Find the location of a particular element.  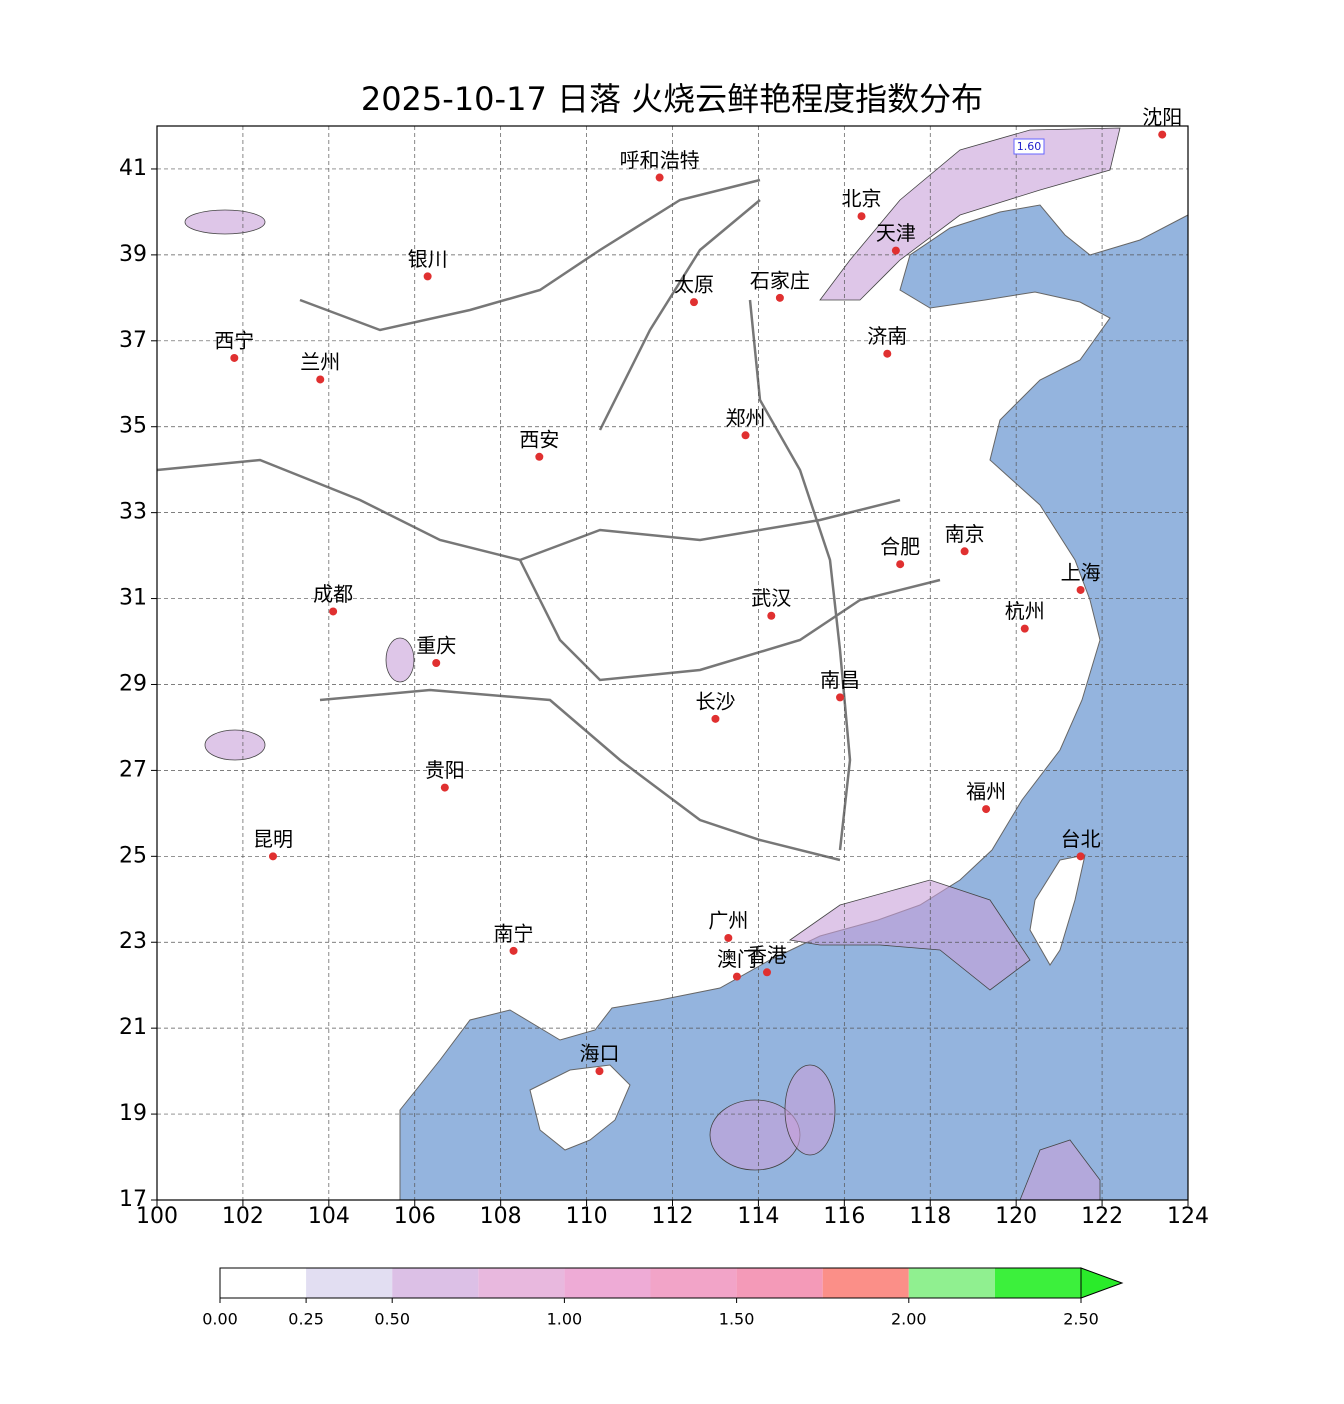

x-tick-label: 106 is located at coordinates (415, 1216).